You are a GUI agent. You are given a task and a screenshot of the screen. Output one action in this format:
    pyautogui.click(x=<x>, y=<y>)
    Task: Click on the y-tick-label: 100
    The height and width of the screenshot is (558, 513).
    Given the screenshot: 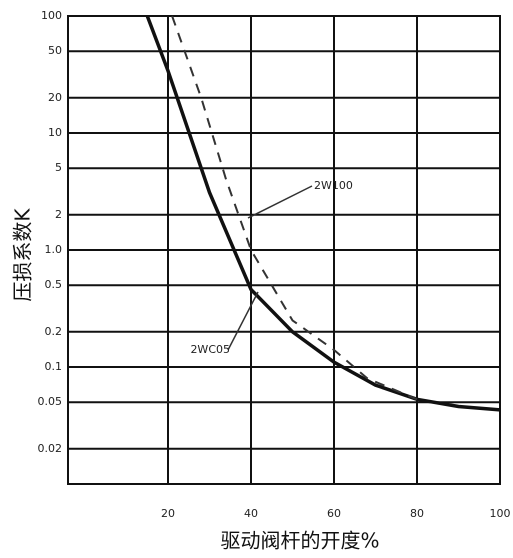 What is the action you would take?
    pyautogui.click(x=51, y=15)
    